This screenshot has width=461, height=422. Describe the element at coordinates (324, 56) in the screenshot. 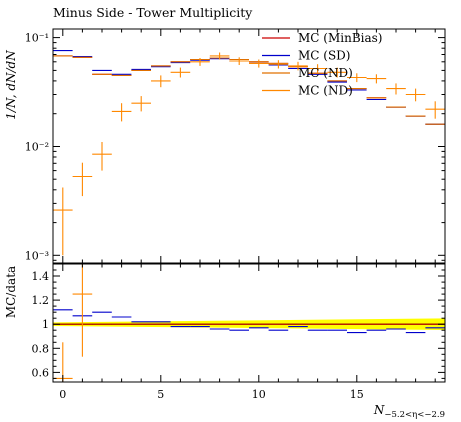

I see `legend-label-1: MC (SD)` at that location.